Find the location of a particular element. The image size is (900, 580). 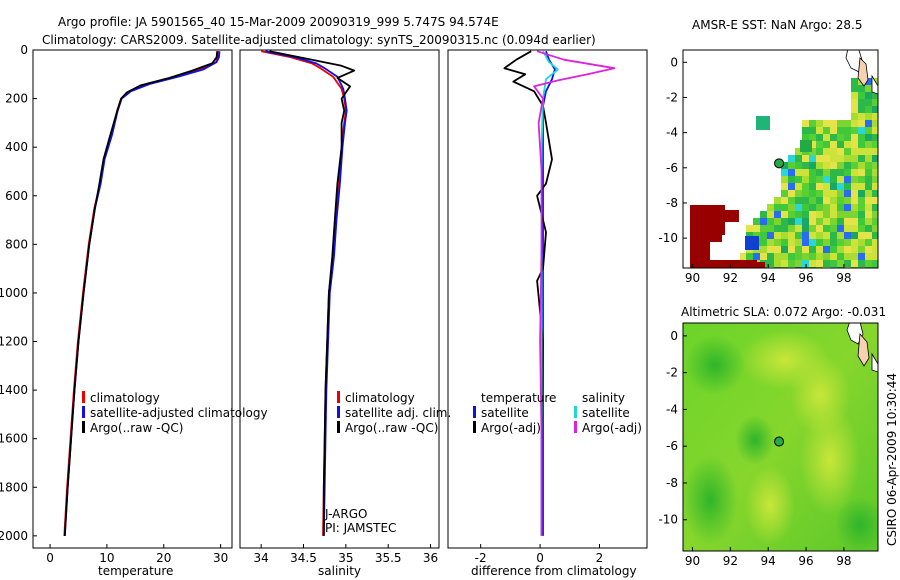

x-tick-label: -2 is located at coordinates (481, 558).